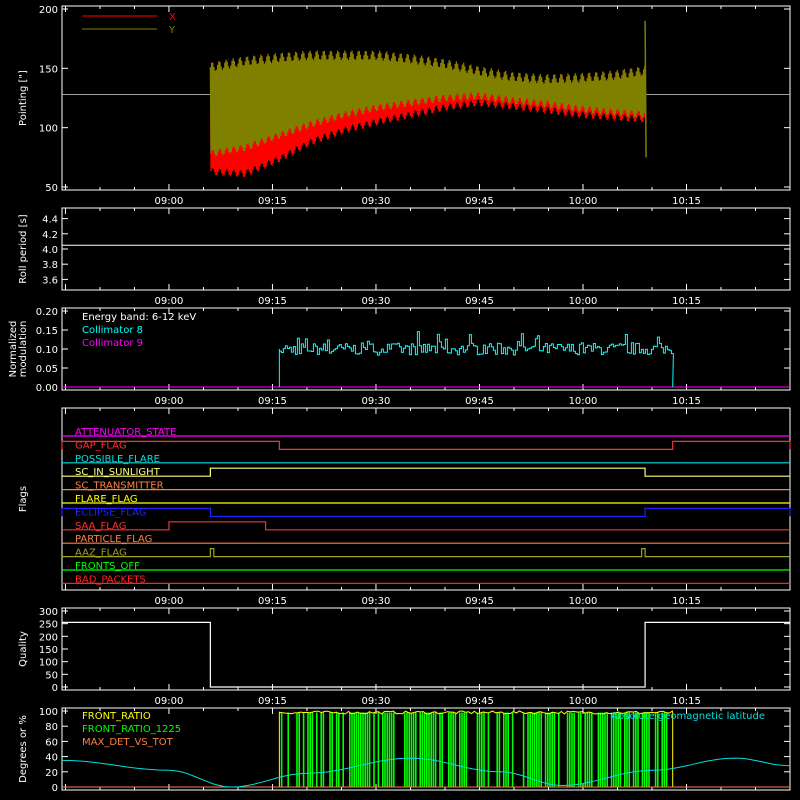  Describe the element at coordinates (476, 748) in the screenshot. I see `front-ratio-line` at that location.